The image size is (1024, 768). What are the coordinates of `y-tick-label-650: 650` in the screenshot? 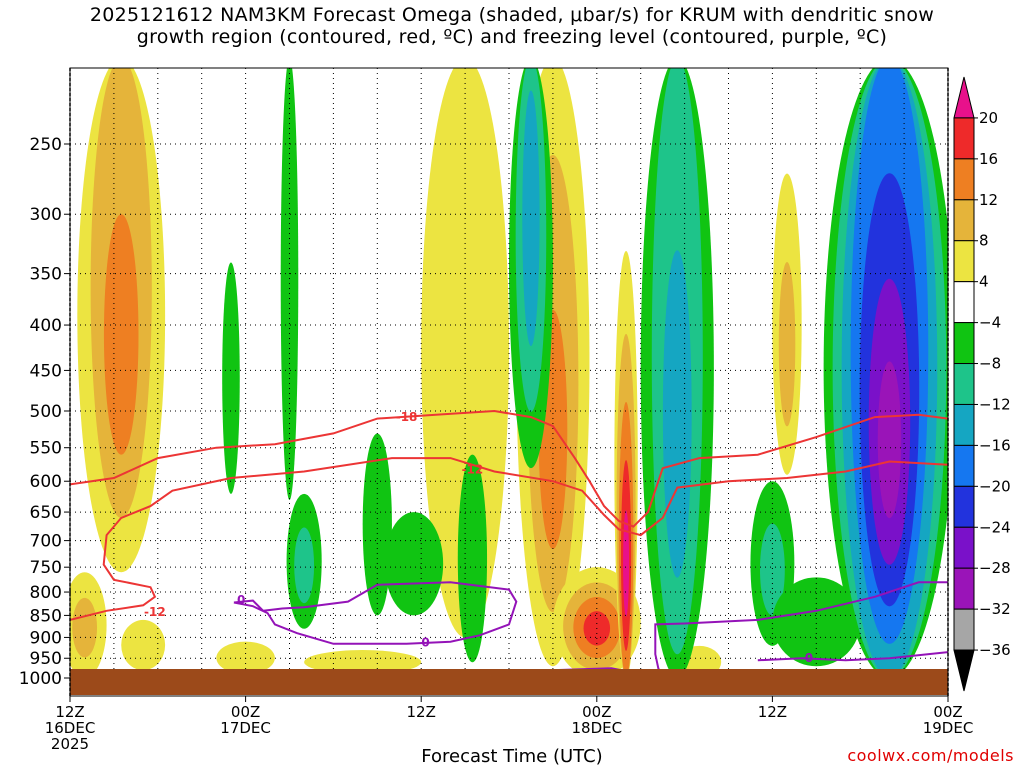 It's located at (46, 513).